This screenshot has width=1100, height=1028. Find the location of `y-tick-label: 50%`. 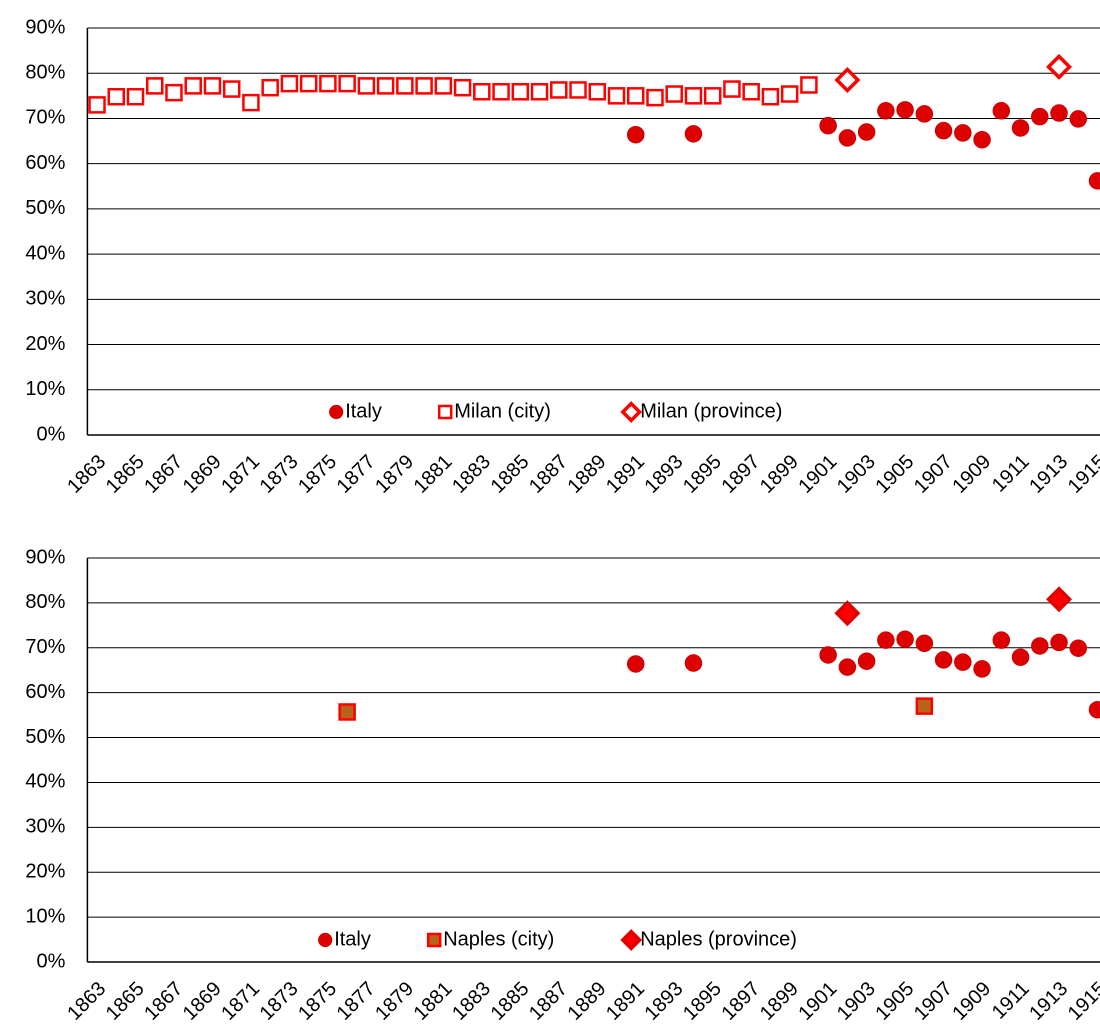

y-tick-label: 50% is located at coordinates (45, 737).